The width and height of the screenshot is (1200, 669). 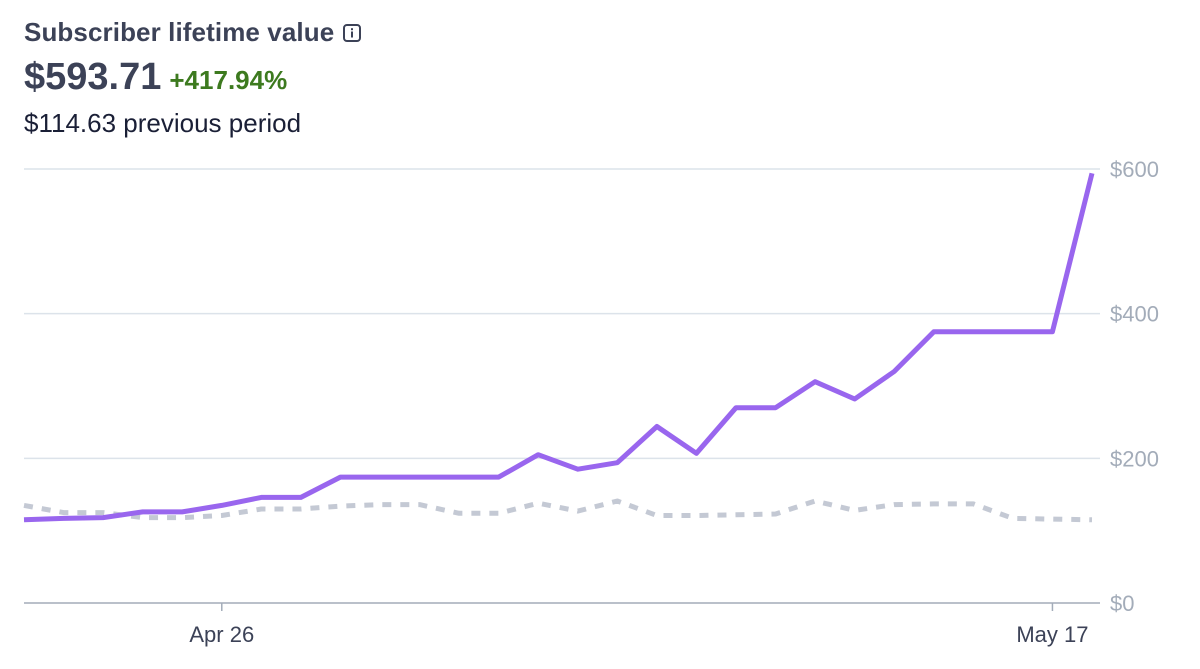 I want to click on y-tick-label: $0, so click(x=1122, y=603).